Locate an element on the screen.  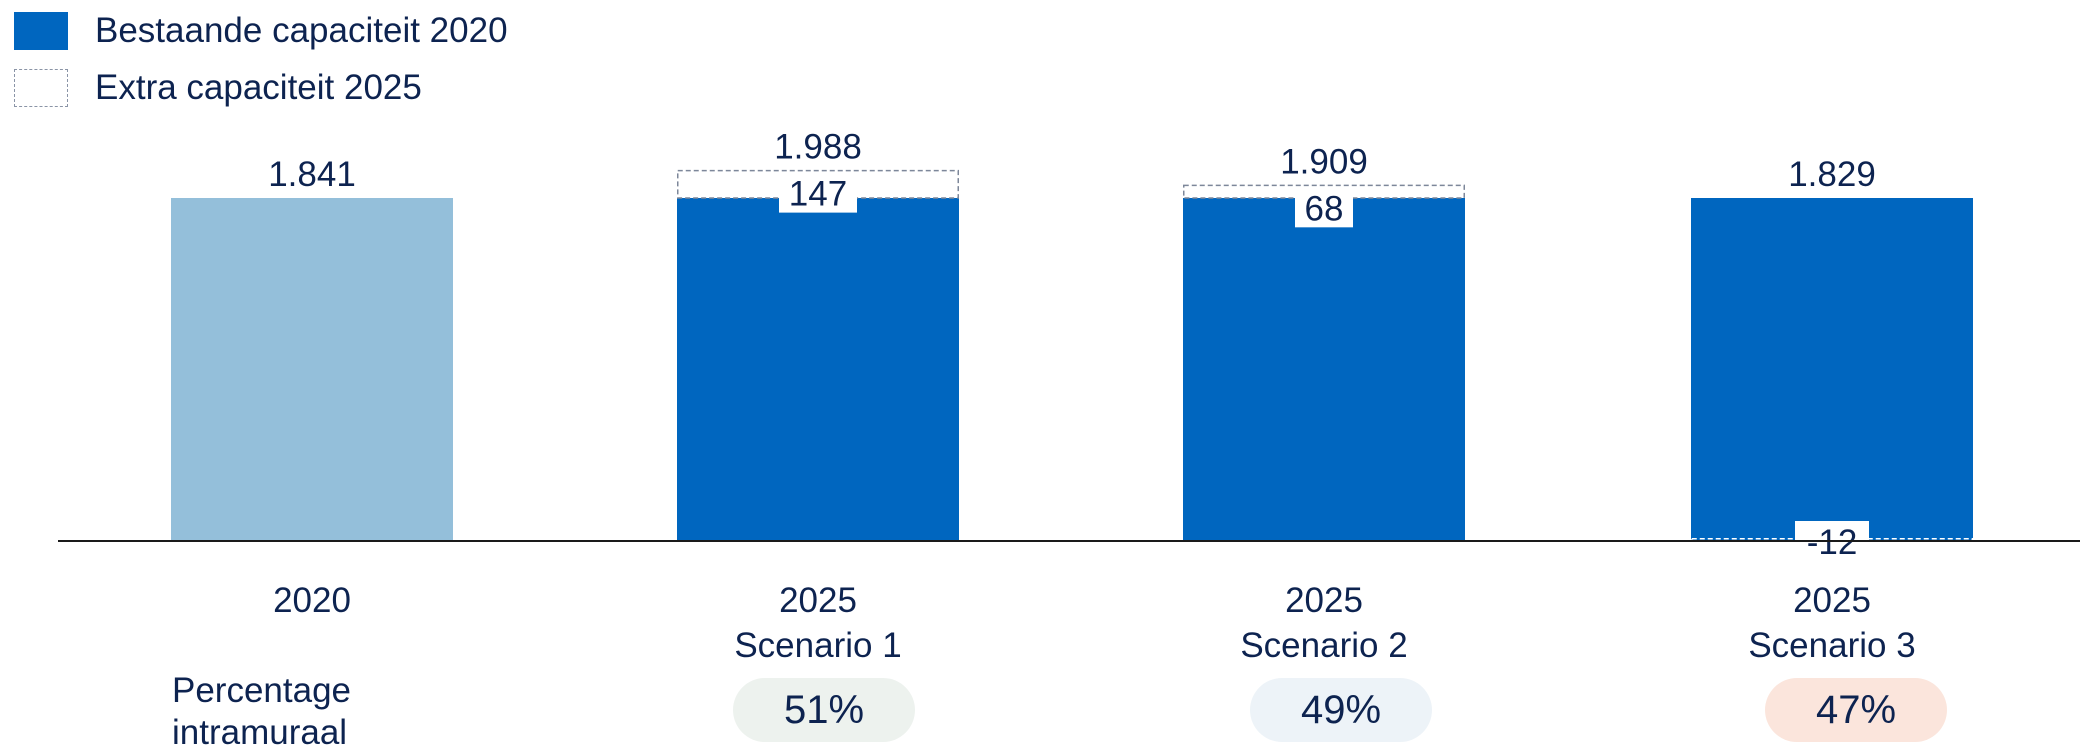
category-label-3-0: 2025 is located at coordinates (1832, 600).